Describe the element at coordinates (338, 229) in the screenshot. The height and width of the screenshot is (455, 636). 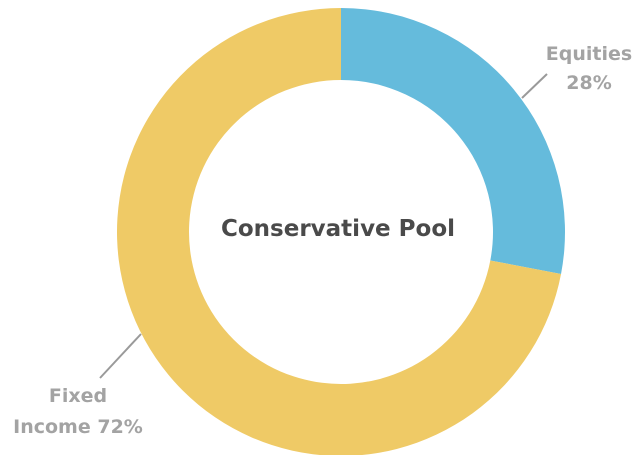
I see `center-label: Conservative Pool` at that location.